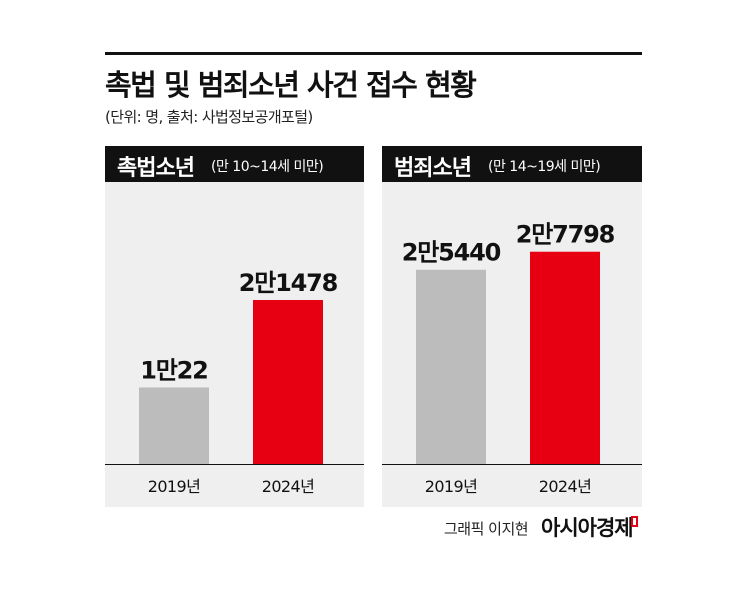 The height and width of the screenshot is (596, 745). What do you see at coordinates (587, 528) in the screenshot?
I see `brand-logo: 아시아경제` at bounding box center [587, 528].